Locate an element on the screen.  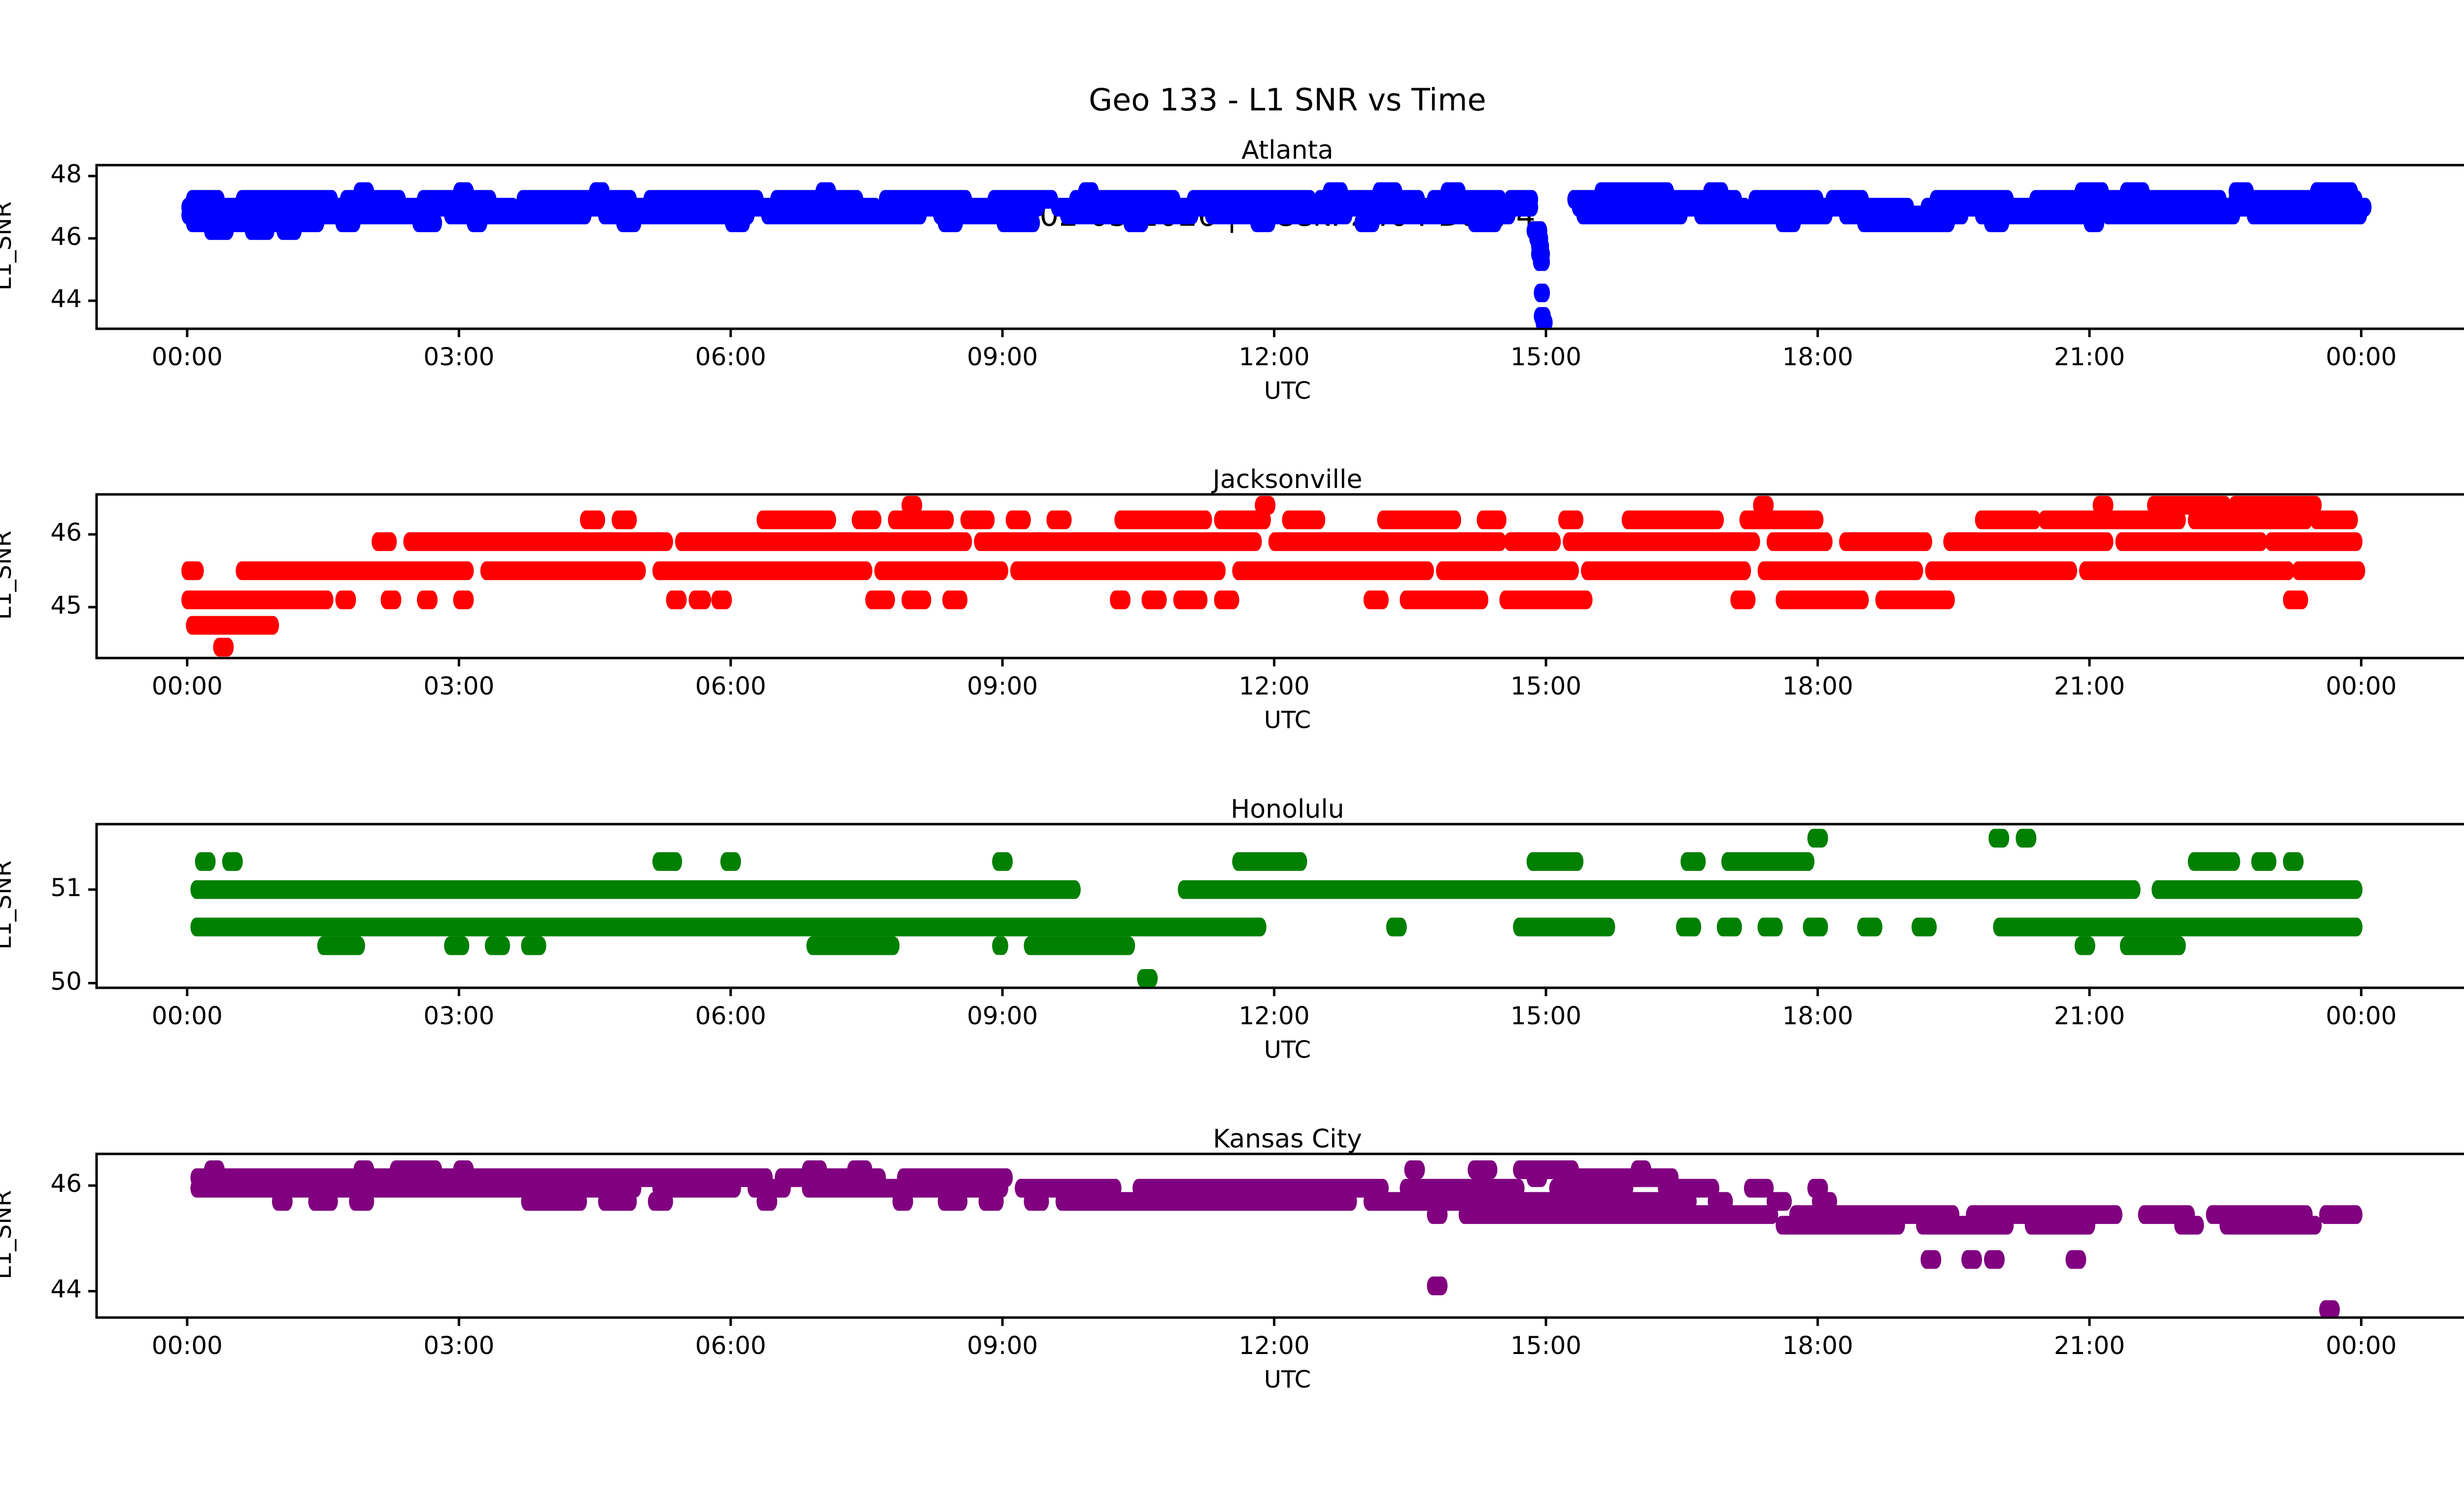
subplot-title-honolulu: Honolulu is located at coordinates (1287, 809).